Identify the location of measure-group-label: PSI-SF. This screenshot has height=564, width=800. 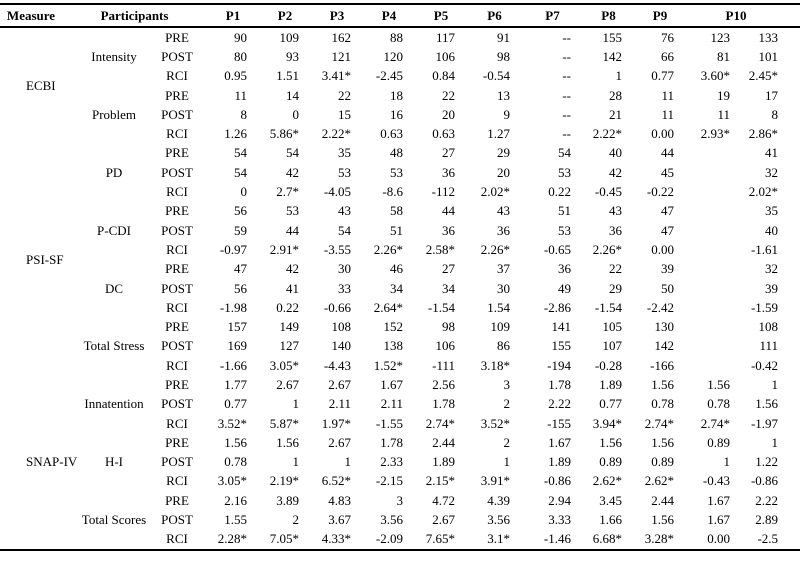
(45, 259).